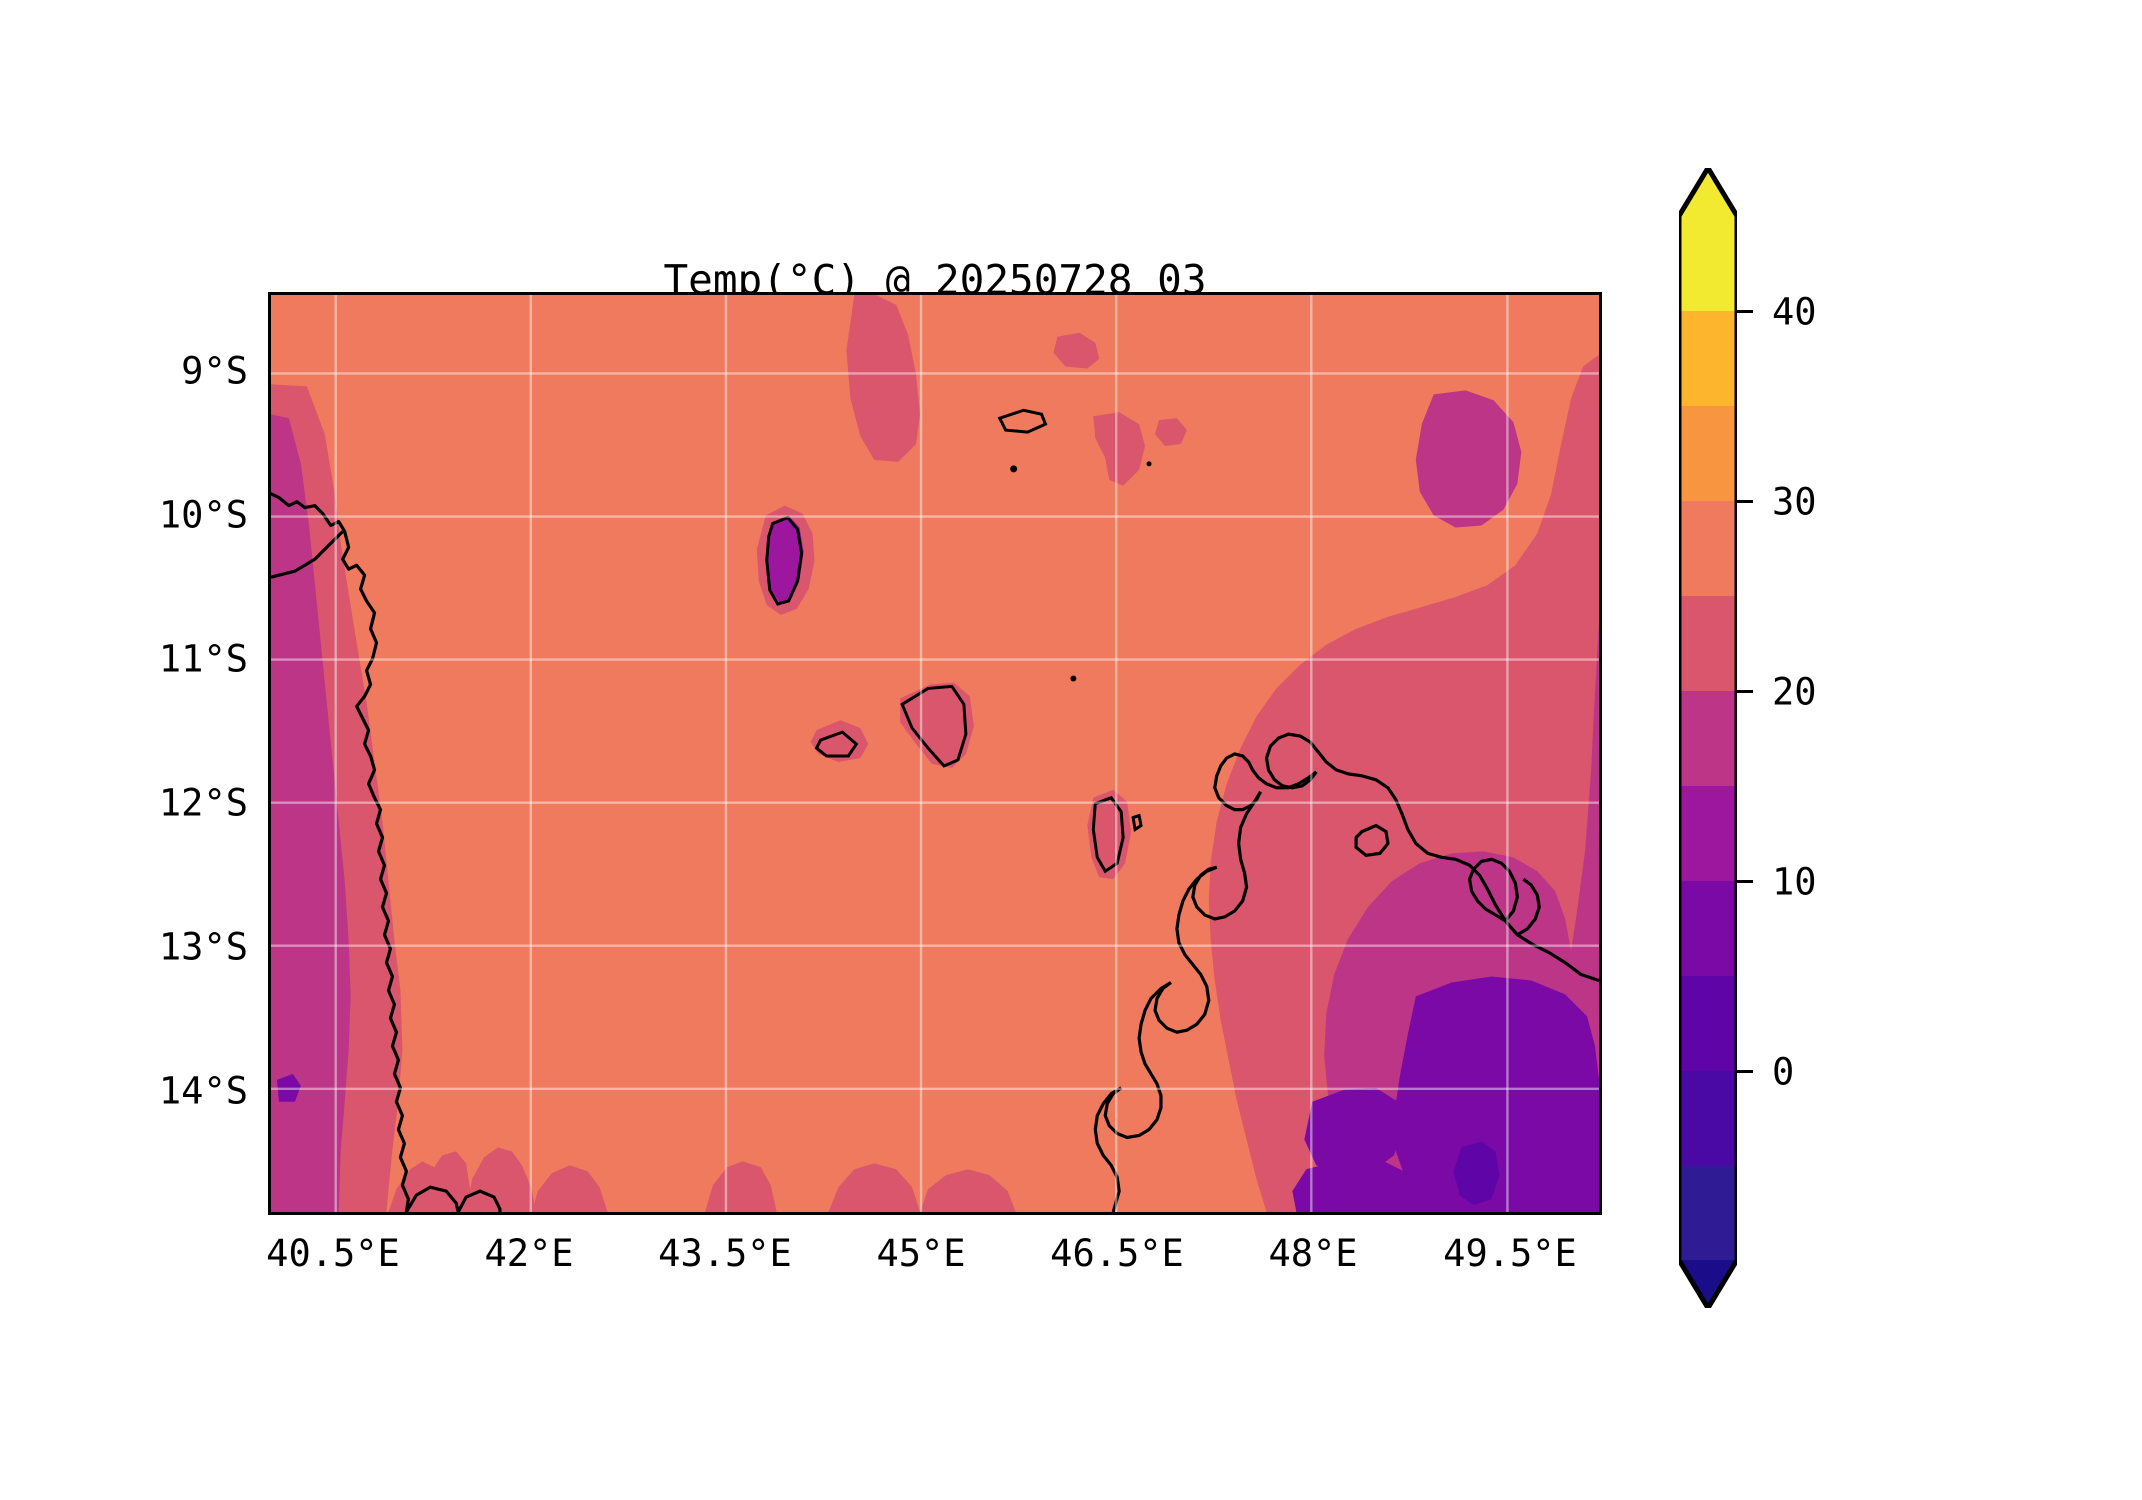 The height and width of the screenshot is (1500, 2142). Describe the element at coordinates (333, 1253) in the screenshot. I see `xtick-label-40-5E: 40.5°E` at that location.